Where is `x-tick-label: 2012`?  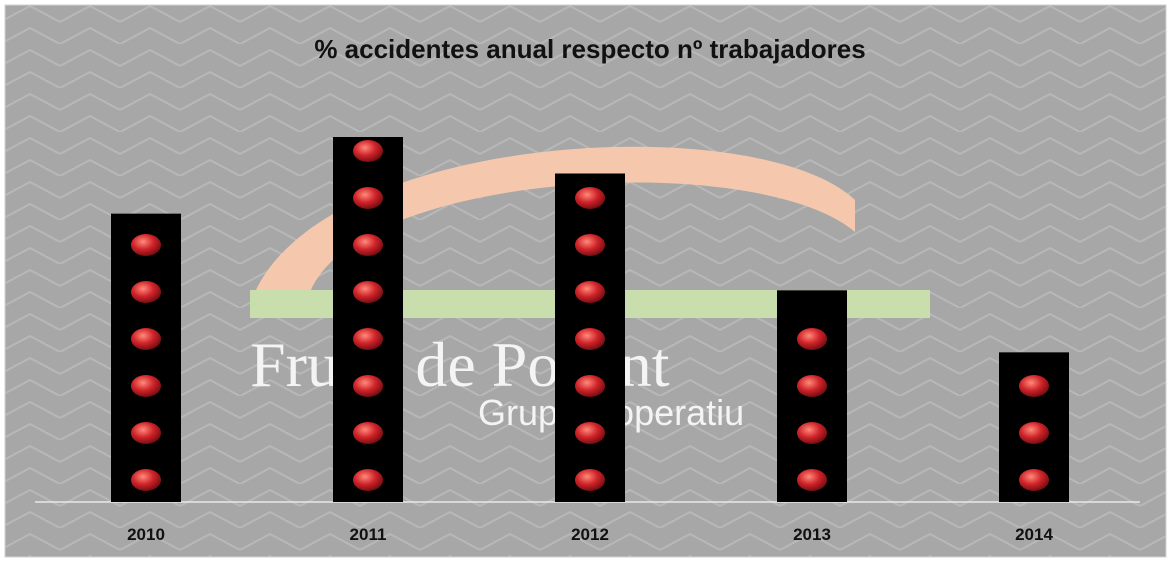
x-tick-label: 2012 is located at coordinates (590, 534).